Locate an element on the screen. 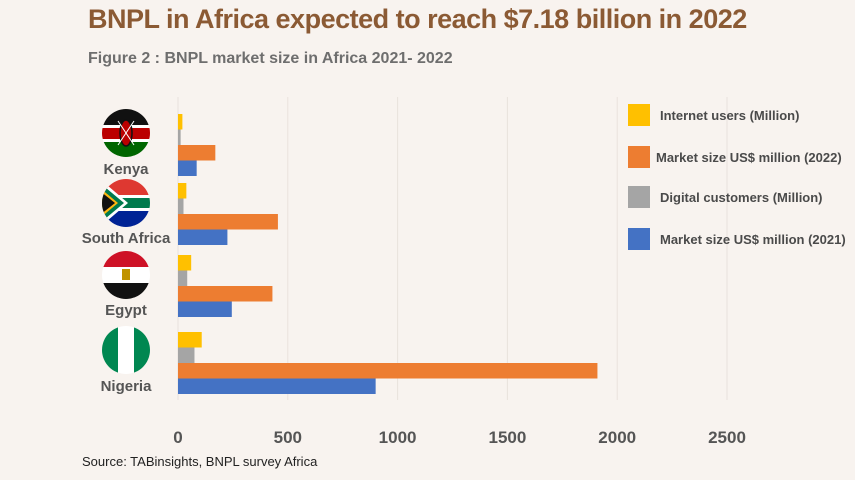 This screenshot has width=855, height=480. x-axis-ticks: 0 500 1000 1500 2000 2500 is located at coordinates (459, 437).